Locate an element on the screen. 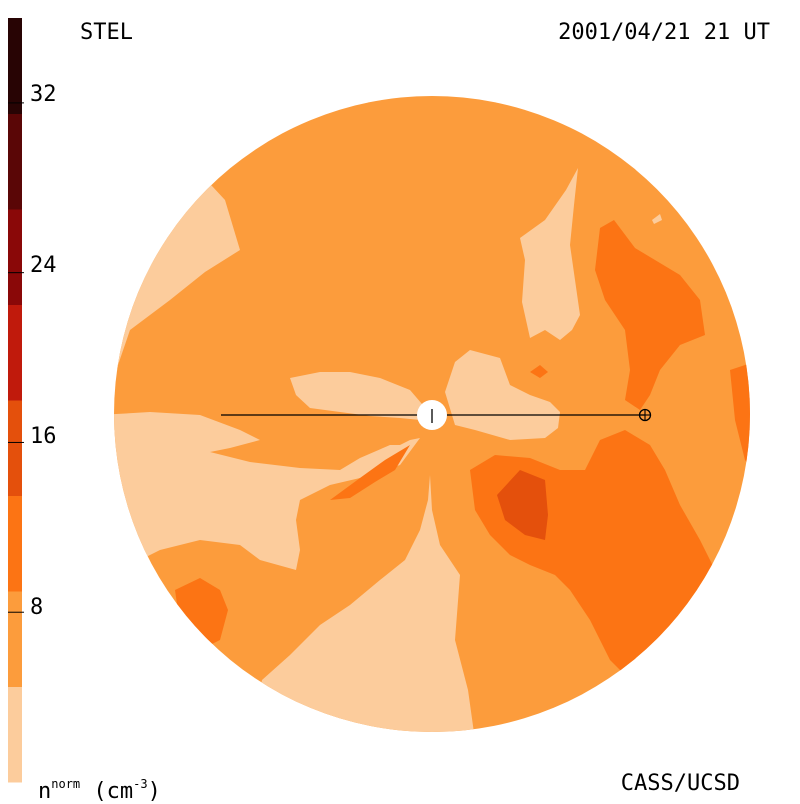  instrument-label: STEL is located at coordinates (106, 32).